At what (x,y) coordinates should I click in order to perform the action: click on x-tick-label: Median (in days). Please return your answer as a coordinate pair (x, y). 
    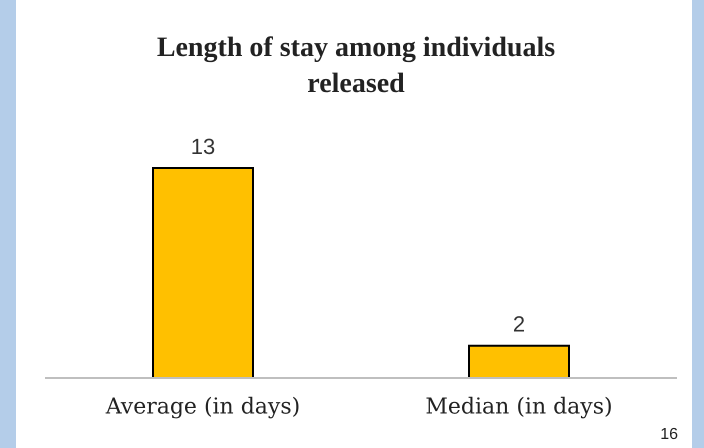
    Looking at the image, I should click on (519, 407).